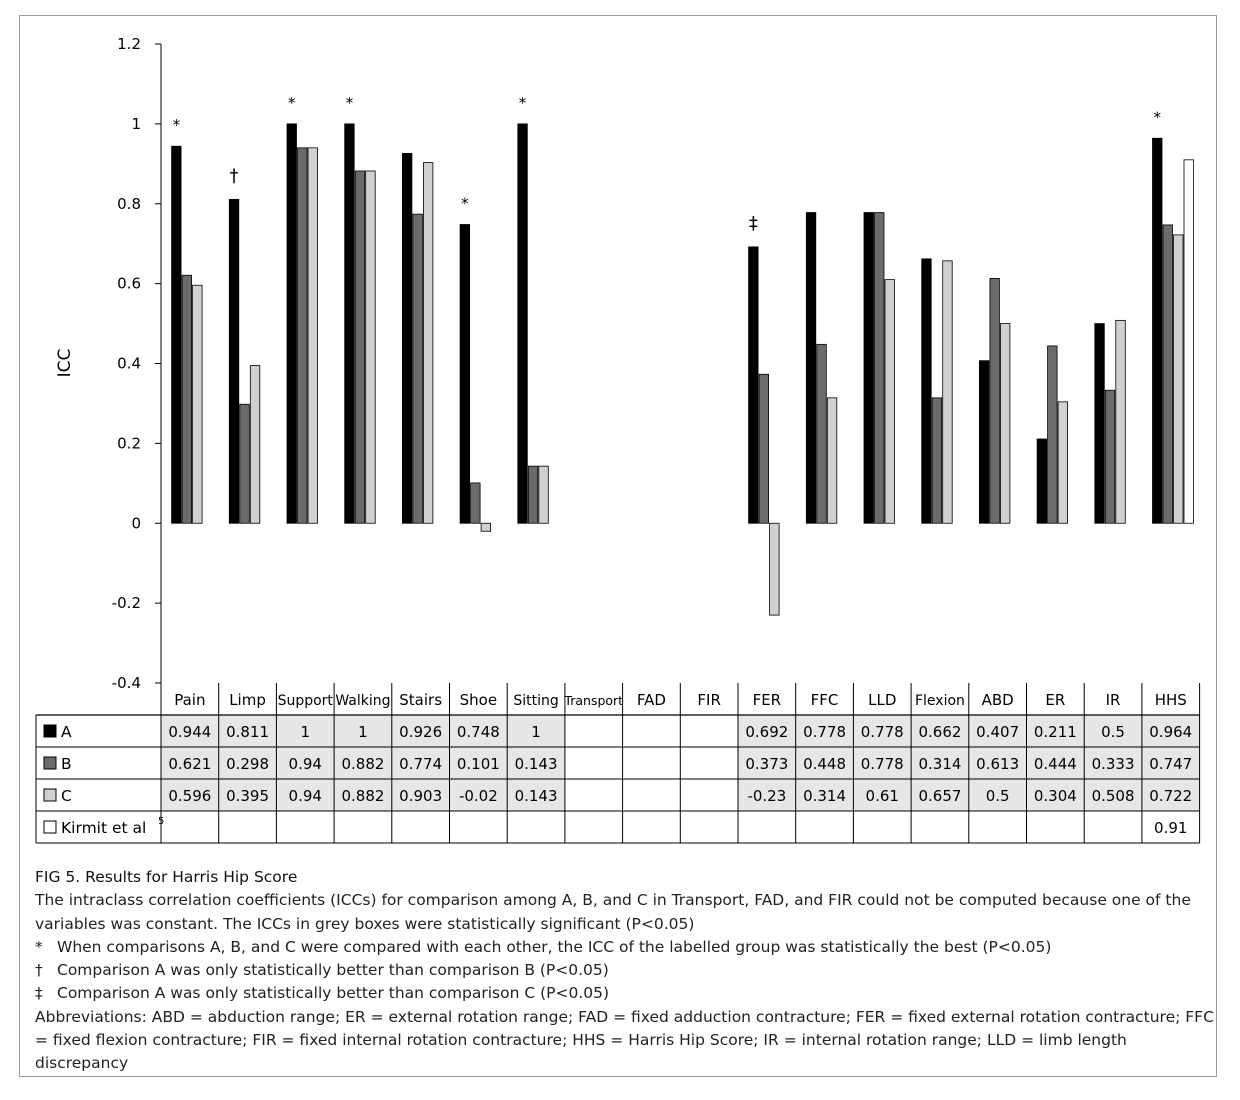 This screenshot has width=1240, height=1100. What do you see at coordinates (536, 764) in the screenshot?
I see `table-cell-b-sitting: 0.143` at bounding box center [536, 764].